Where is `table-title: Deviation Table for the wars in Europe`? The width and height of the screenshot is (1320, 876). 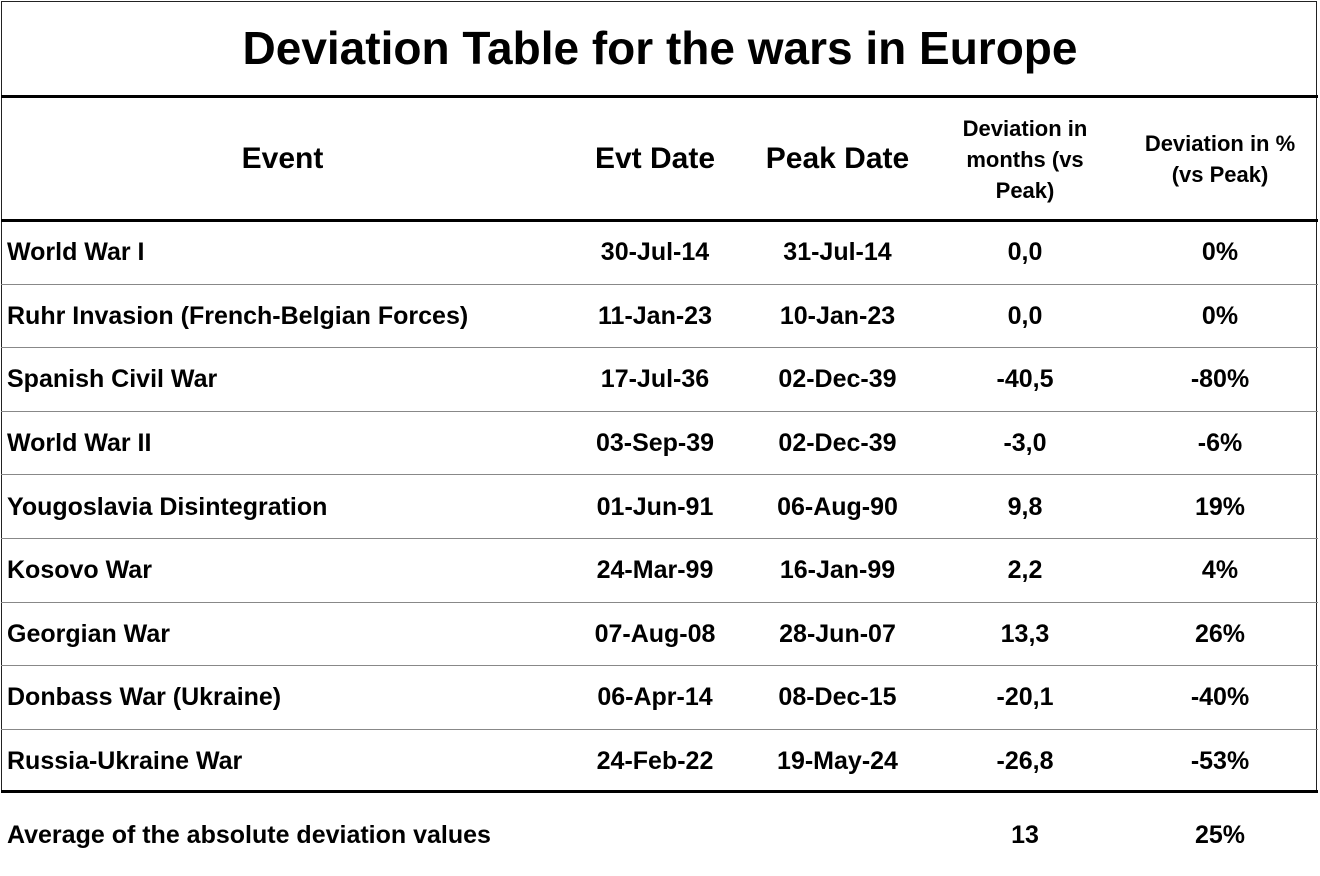
table-title: Deviation Table for the wars in Europe is located at coordinates (660, 48).